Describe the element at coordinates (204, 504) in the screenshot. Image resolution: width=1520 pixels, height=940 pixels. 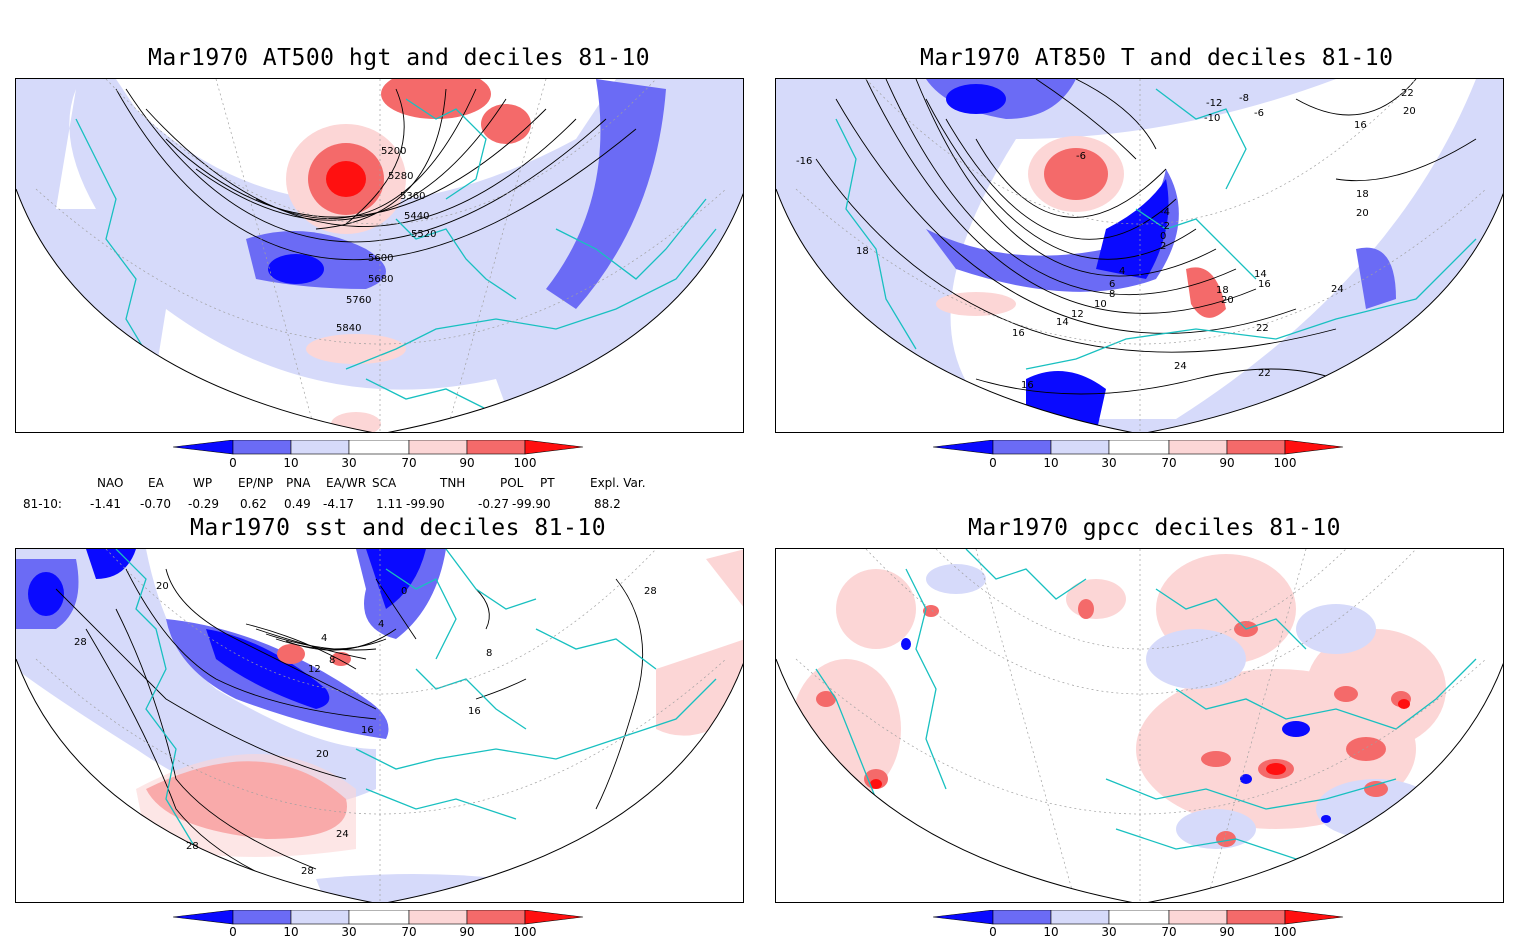
I see `index-value: -0.29` at that location.